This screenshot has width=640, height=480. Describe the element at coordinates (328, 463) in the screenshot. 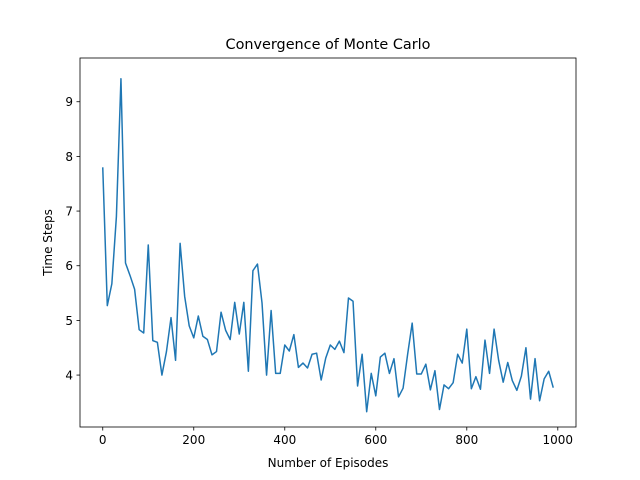

I see `x-axis-label: Number of Episodes` at that location.